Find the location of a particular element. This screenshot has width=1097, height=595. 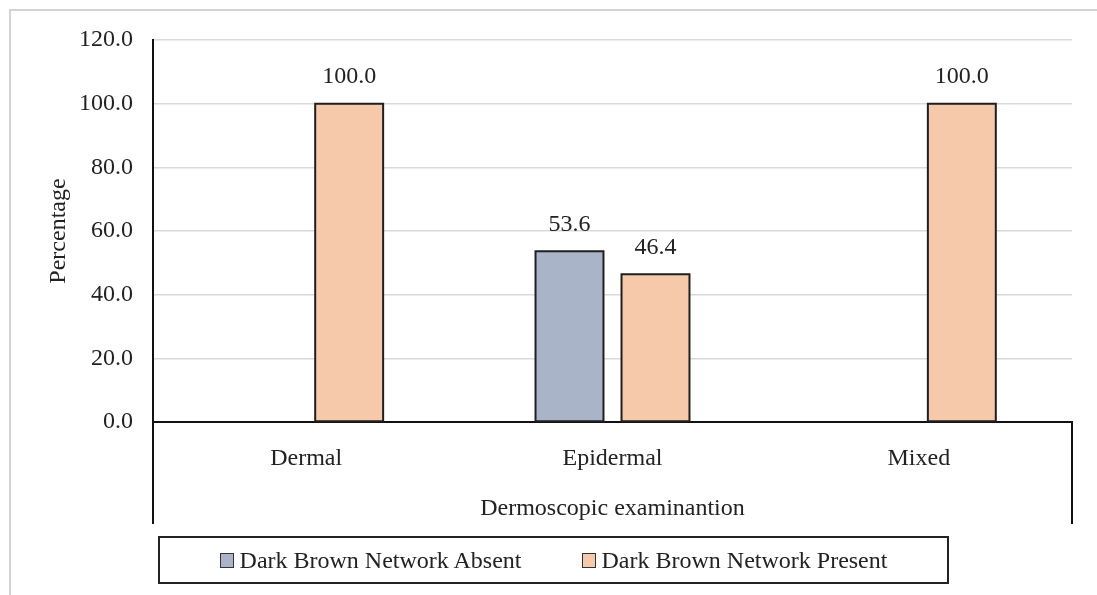

x-tick-label: Mixed is located at coordinates (919, 456).